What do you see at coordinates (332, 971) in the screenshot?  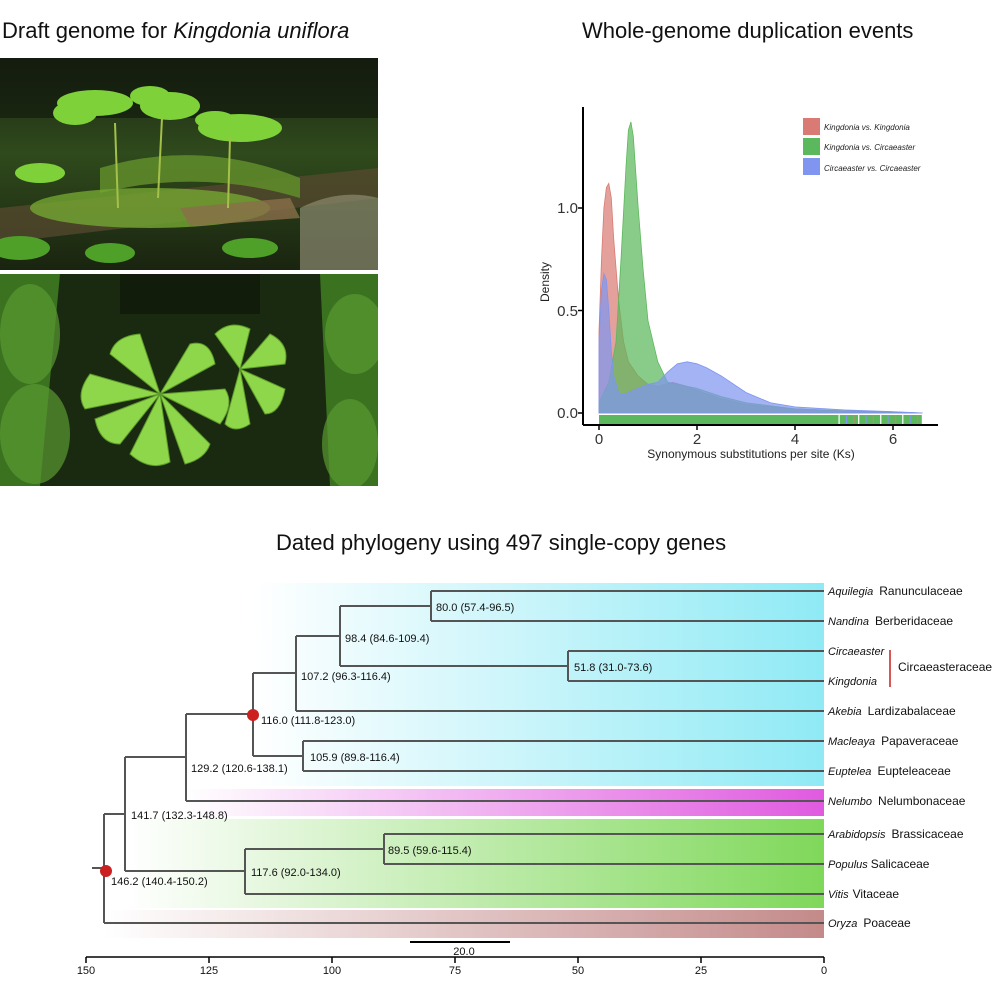 I see `time-tick-100: 100` at bounding box center [332, 971].